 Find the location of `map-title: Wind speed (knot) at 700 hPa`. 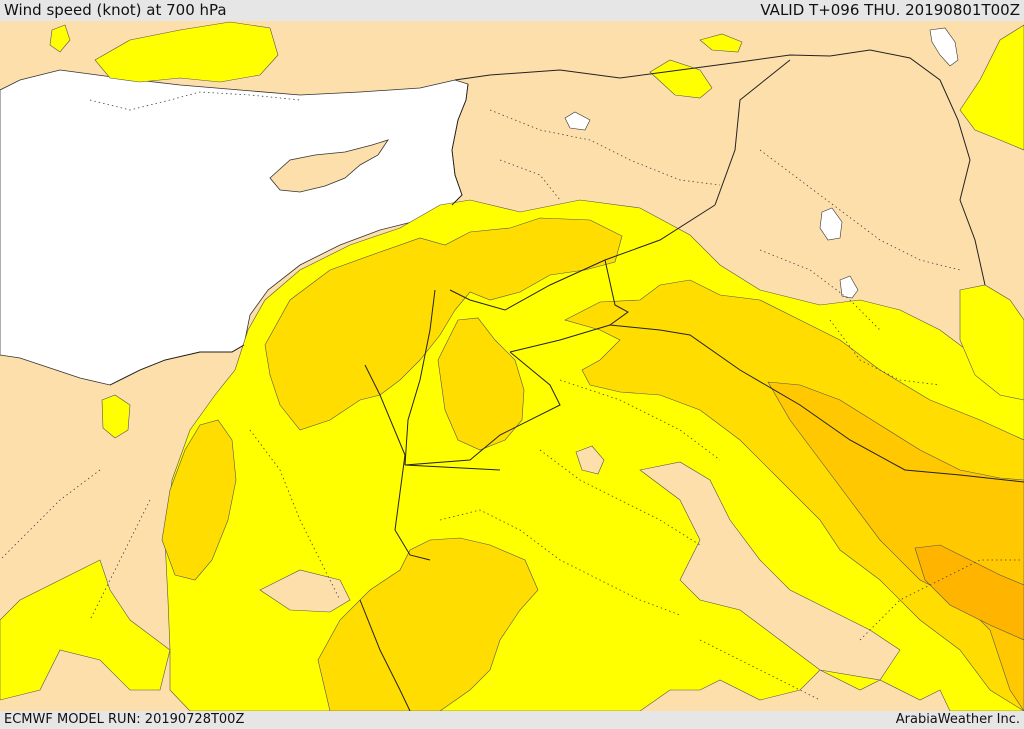

map-title: Wind speed (knot) at 700 hPa is located at coordinates (115, 10).